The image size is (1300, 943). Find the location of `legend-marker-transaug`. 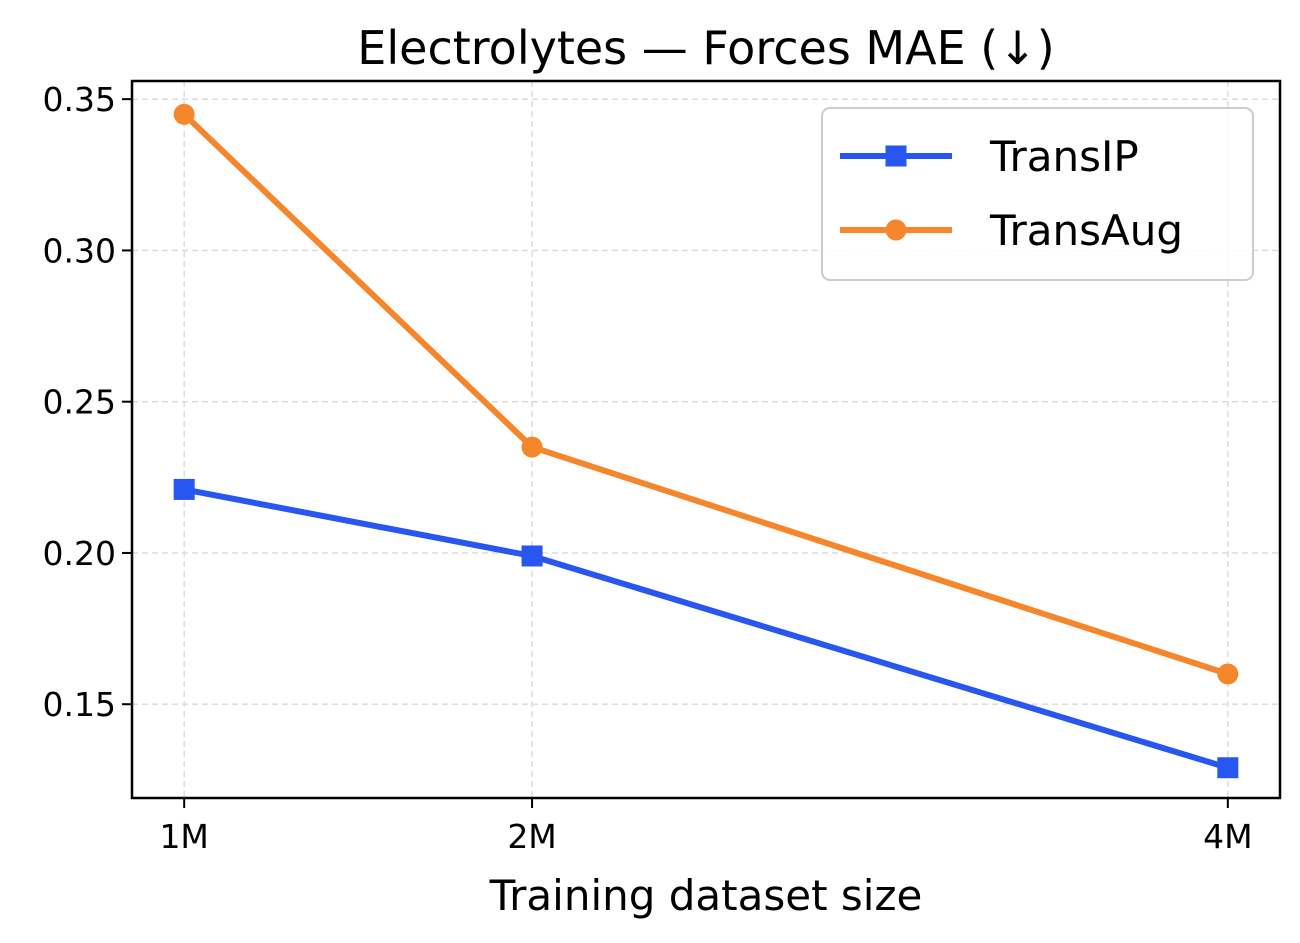

legend-marker-transaug is located at coordinates (896, 230).